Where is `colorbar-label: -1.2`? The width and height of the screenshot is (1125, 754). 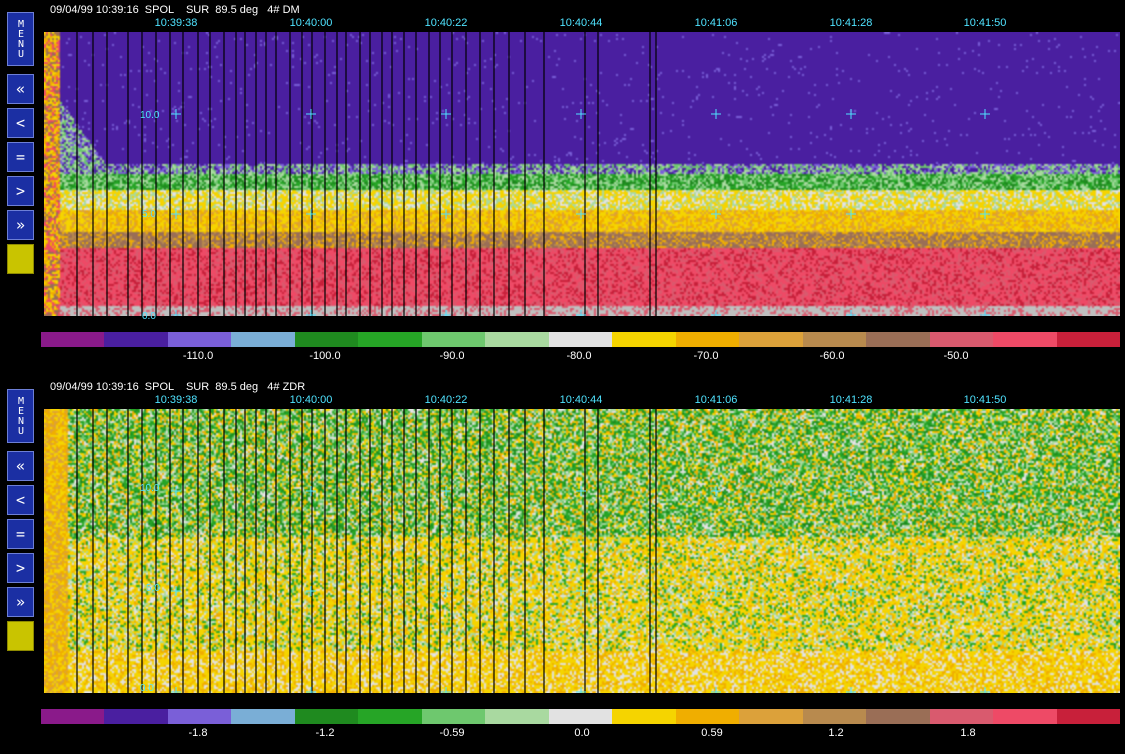 colorbar-label: -1.2 is located at coordinates (325, 733).